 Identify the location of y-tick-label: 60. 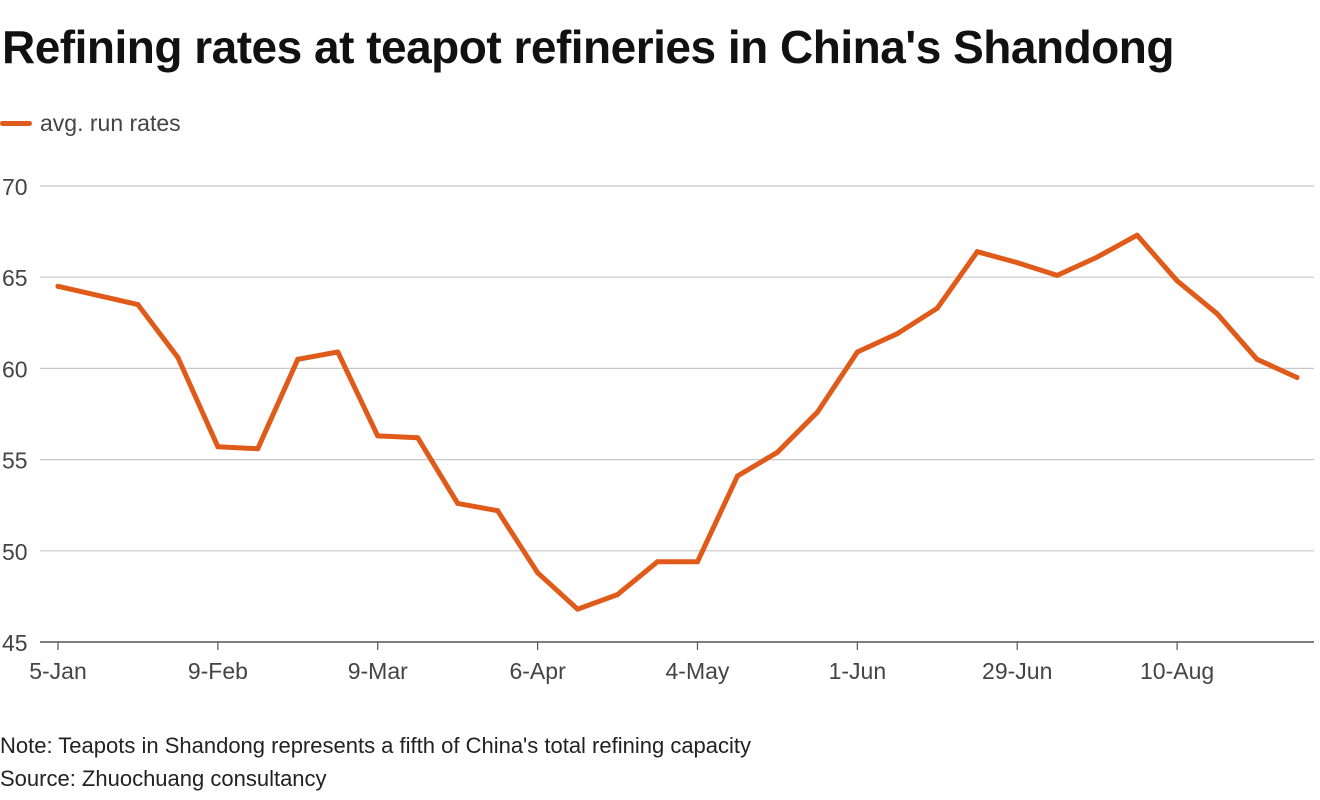
(15, 369).